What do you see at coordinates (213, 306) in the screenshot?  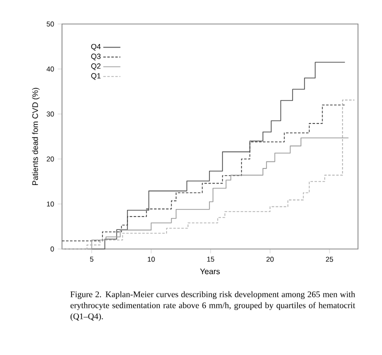 I see `caption: Figure 2. Kaplan-Meier curves describing risk development among 265 men with erythrocyte sedimentation rate above 6 mm/h, grouped by quartiles of hematocrit (Q1–Q4).` at bounding box center [213, 306].